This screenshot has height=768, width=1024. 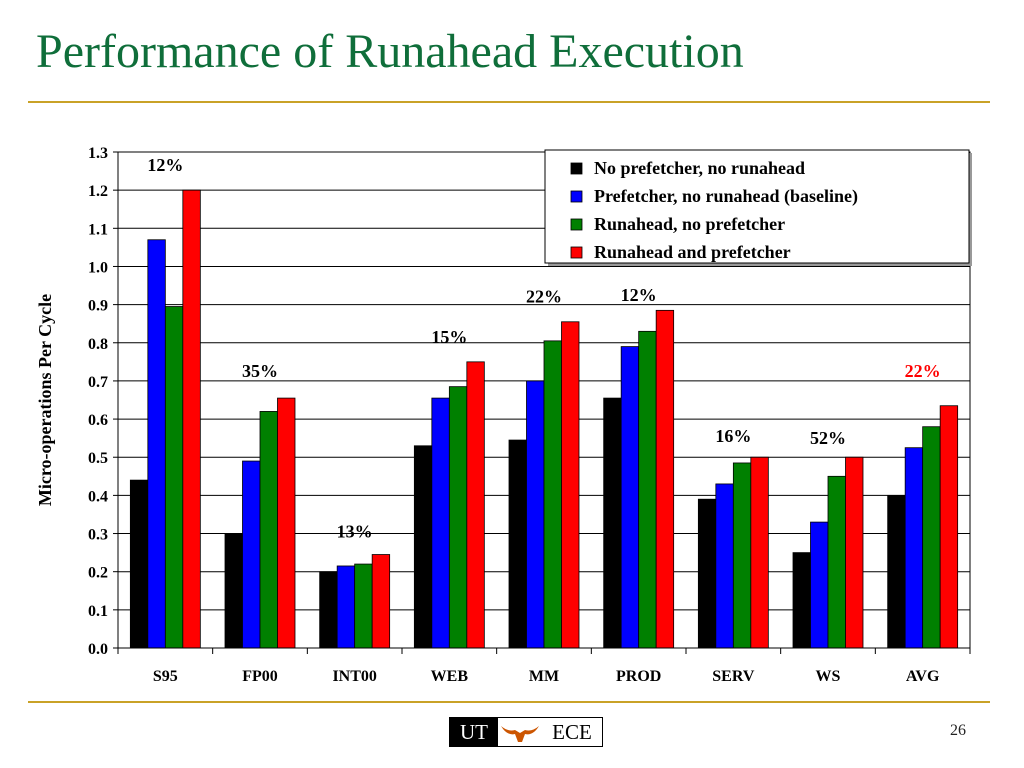 What do you see at coordinates (733, 436) in the screenshot?
I see `data-label: 16%` at bounding box center [733, 436].